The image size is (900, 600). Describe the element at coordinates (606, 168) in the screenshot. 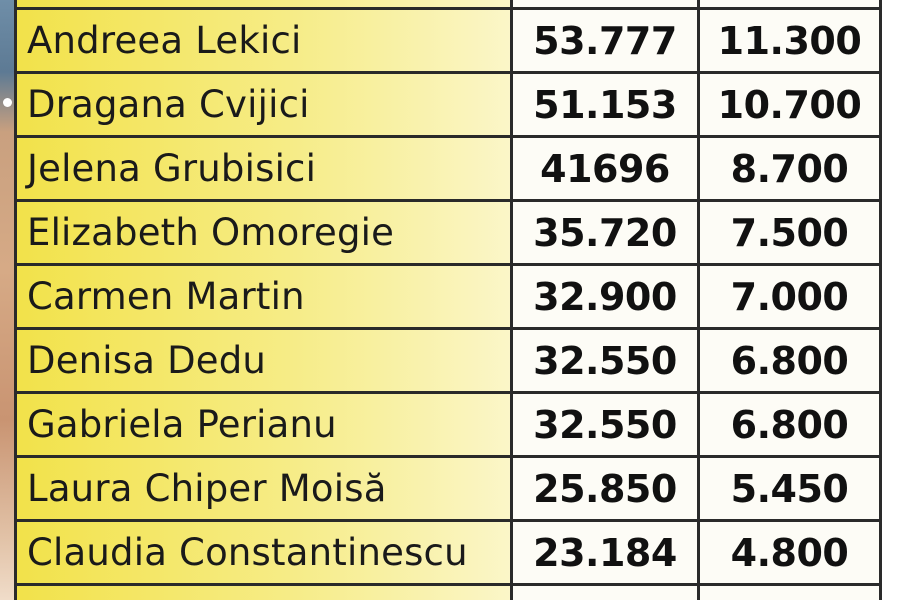

I see `value1: 41696` at that location.